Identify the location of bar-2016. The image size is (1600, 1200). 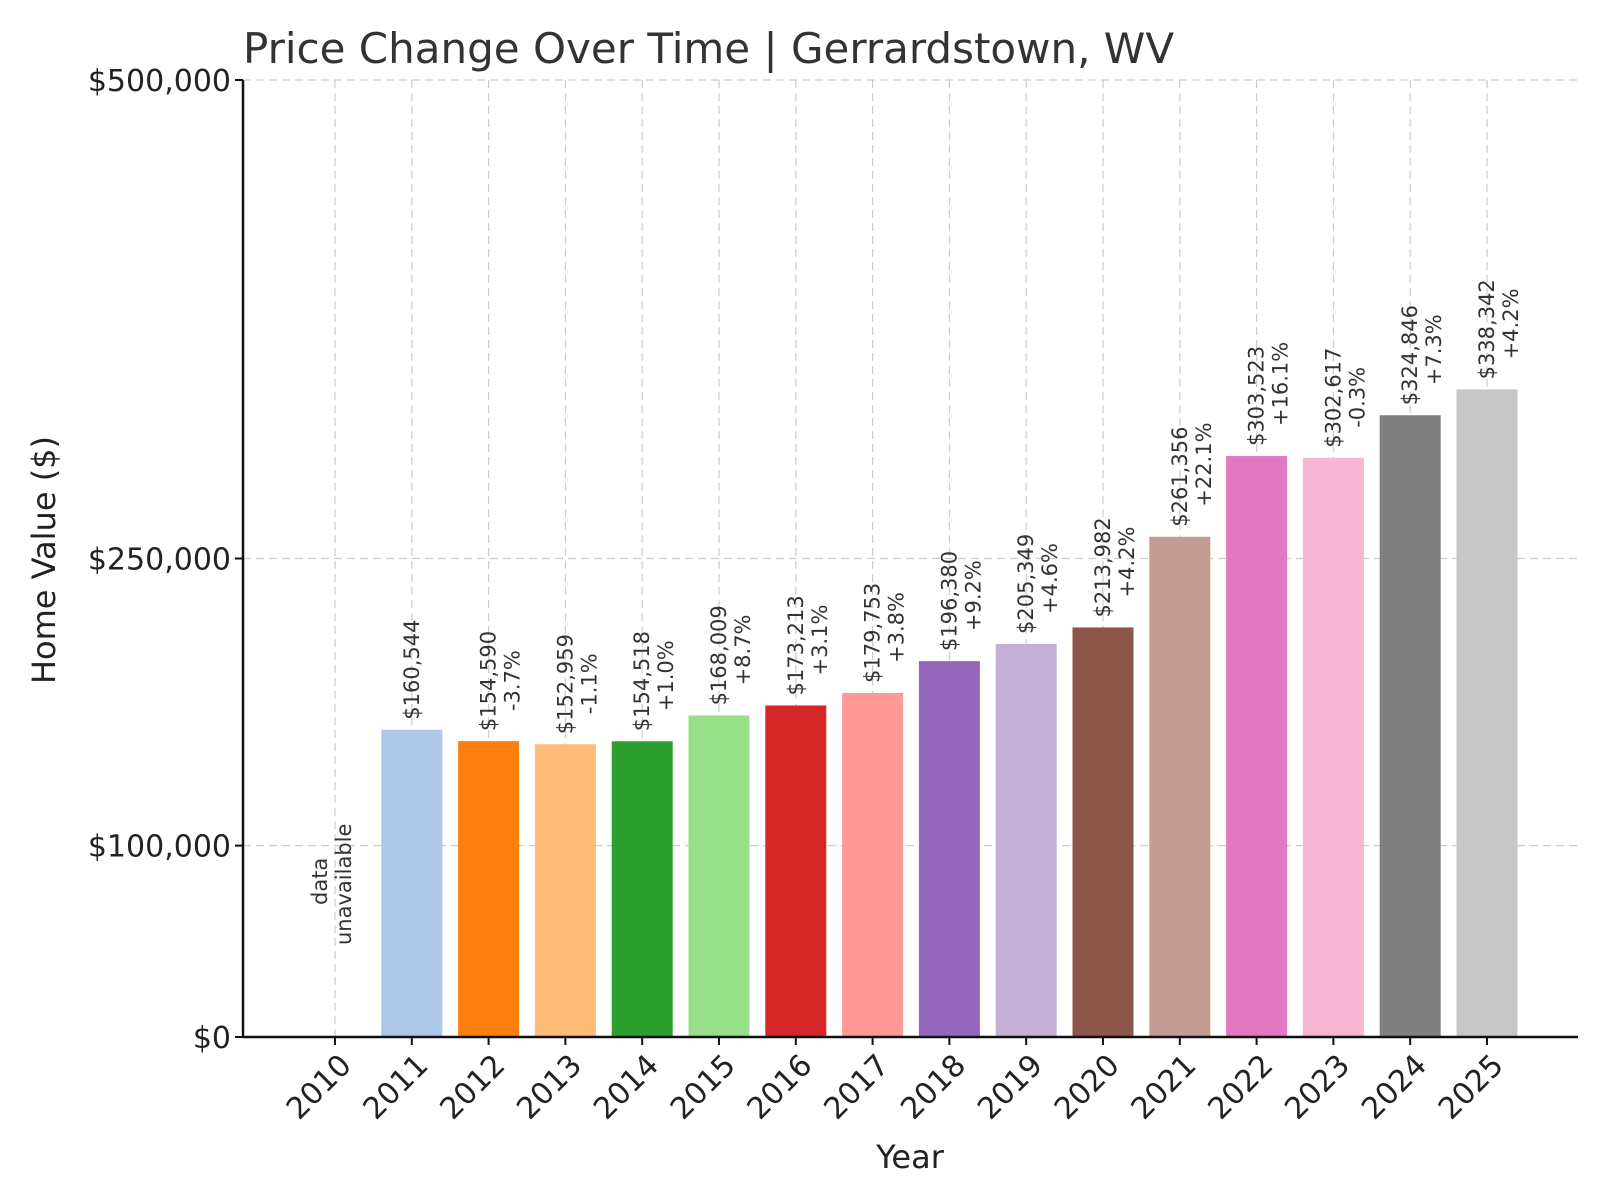
(796, 871).